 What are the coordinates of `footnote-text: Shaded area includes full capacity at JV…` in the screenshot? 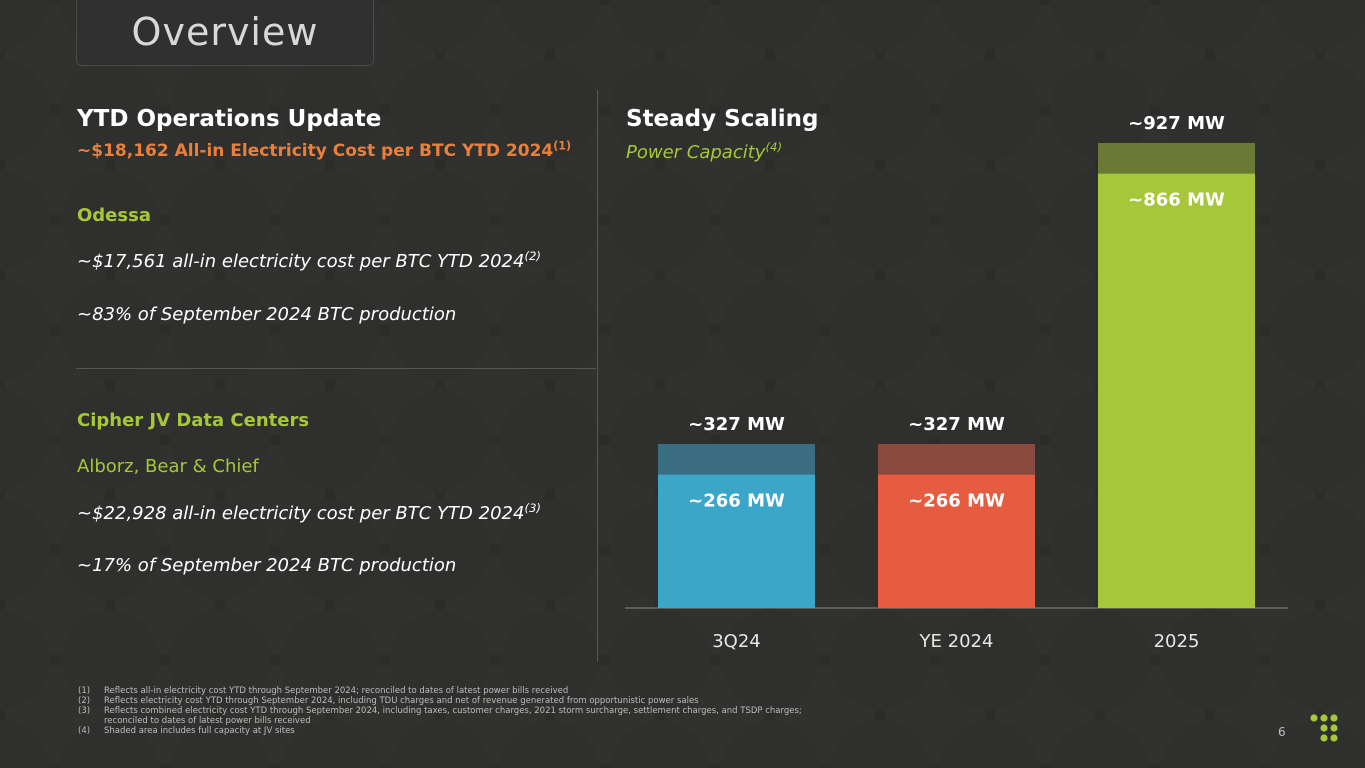 It's located at (199, 731).